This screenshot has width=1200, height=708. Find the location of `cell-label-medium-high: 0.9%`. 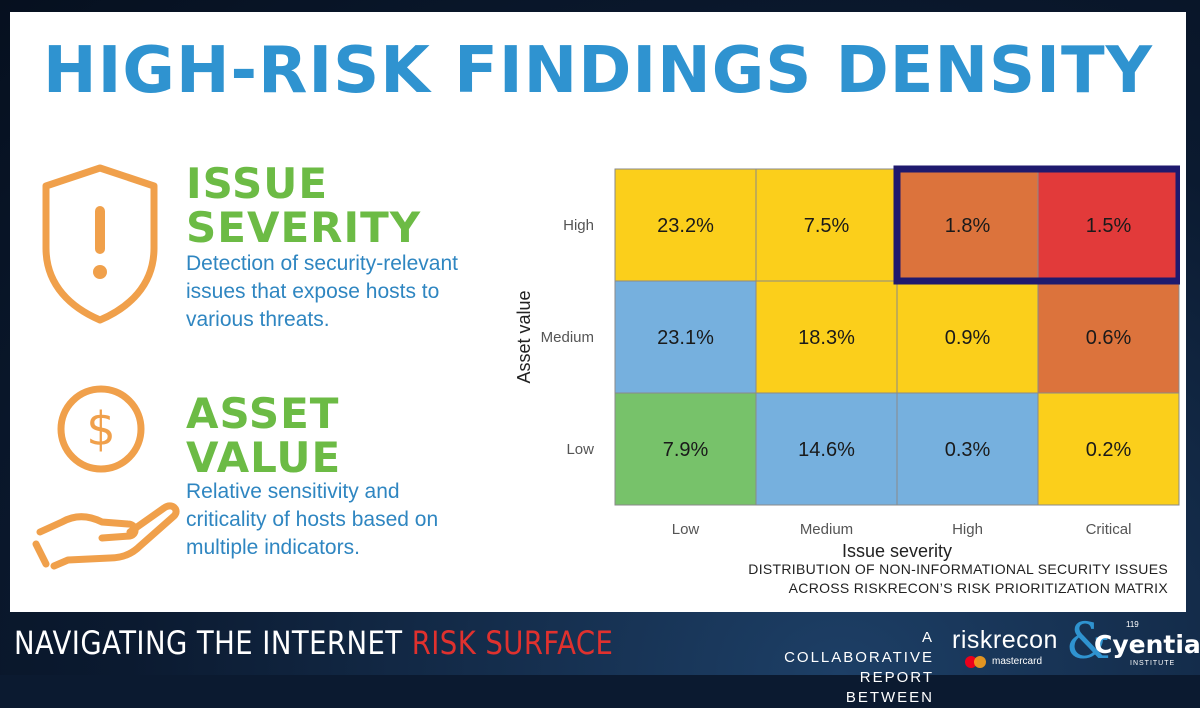

cell-label-medium-high: 0.9% is located at coordinates (968, 338).